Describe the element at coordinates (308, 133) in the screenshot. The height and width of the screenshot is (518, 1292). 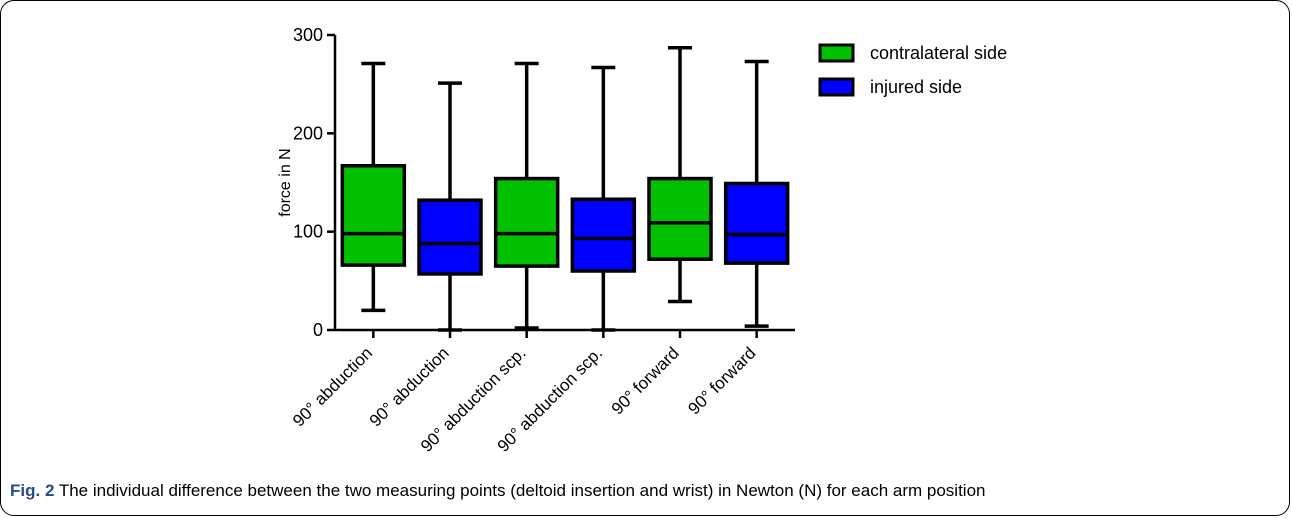
I see `y-tick-label: 200` at that location.